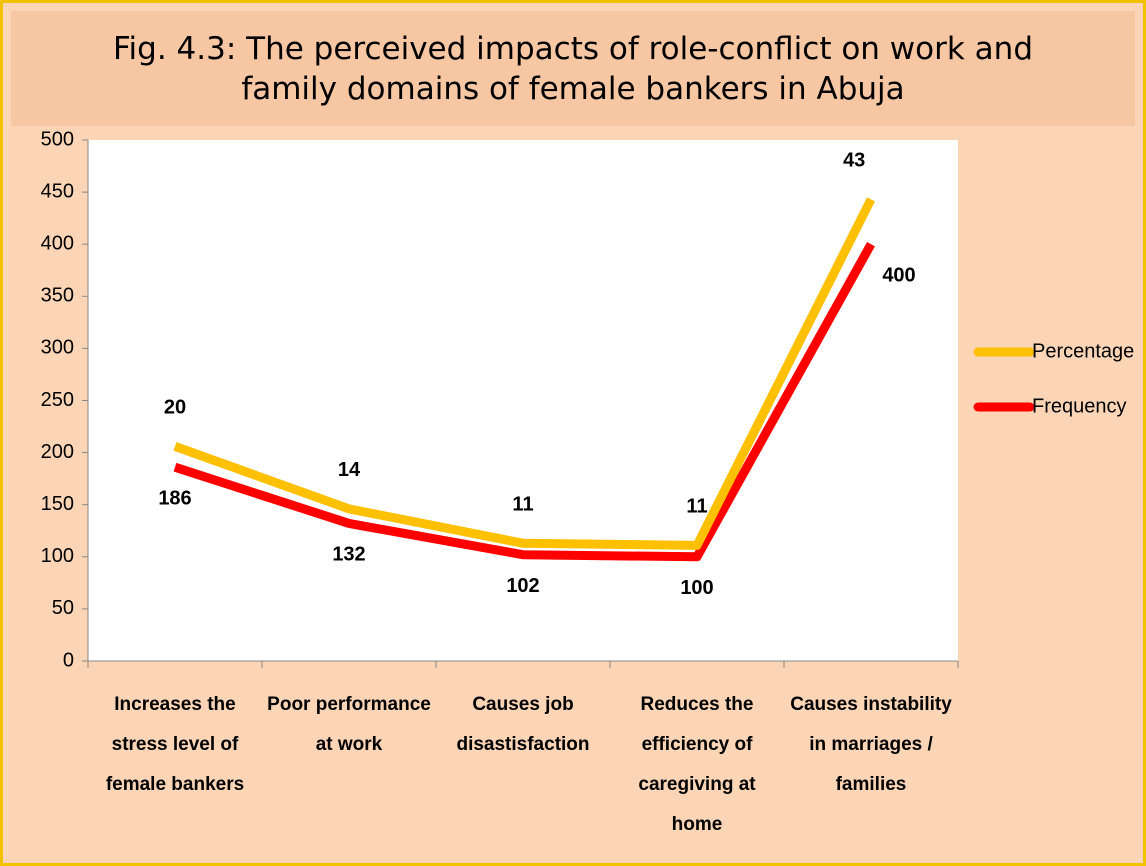  What do you see at coordinates (57, 348) in the screenshot?
I see `y-tick-label: 300` at bounding box center [57, 348].